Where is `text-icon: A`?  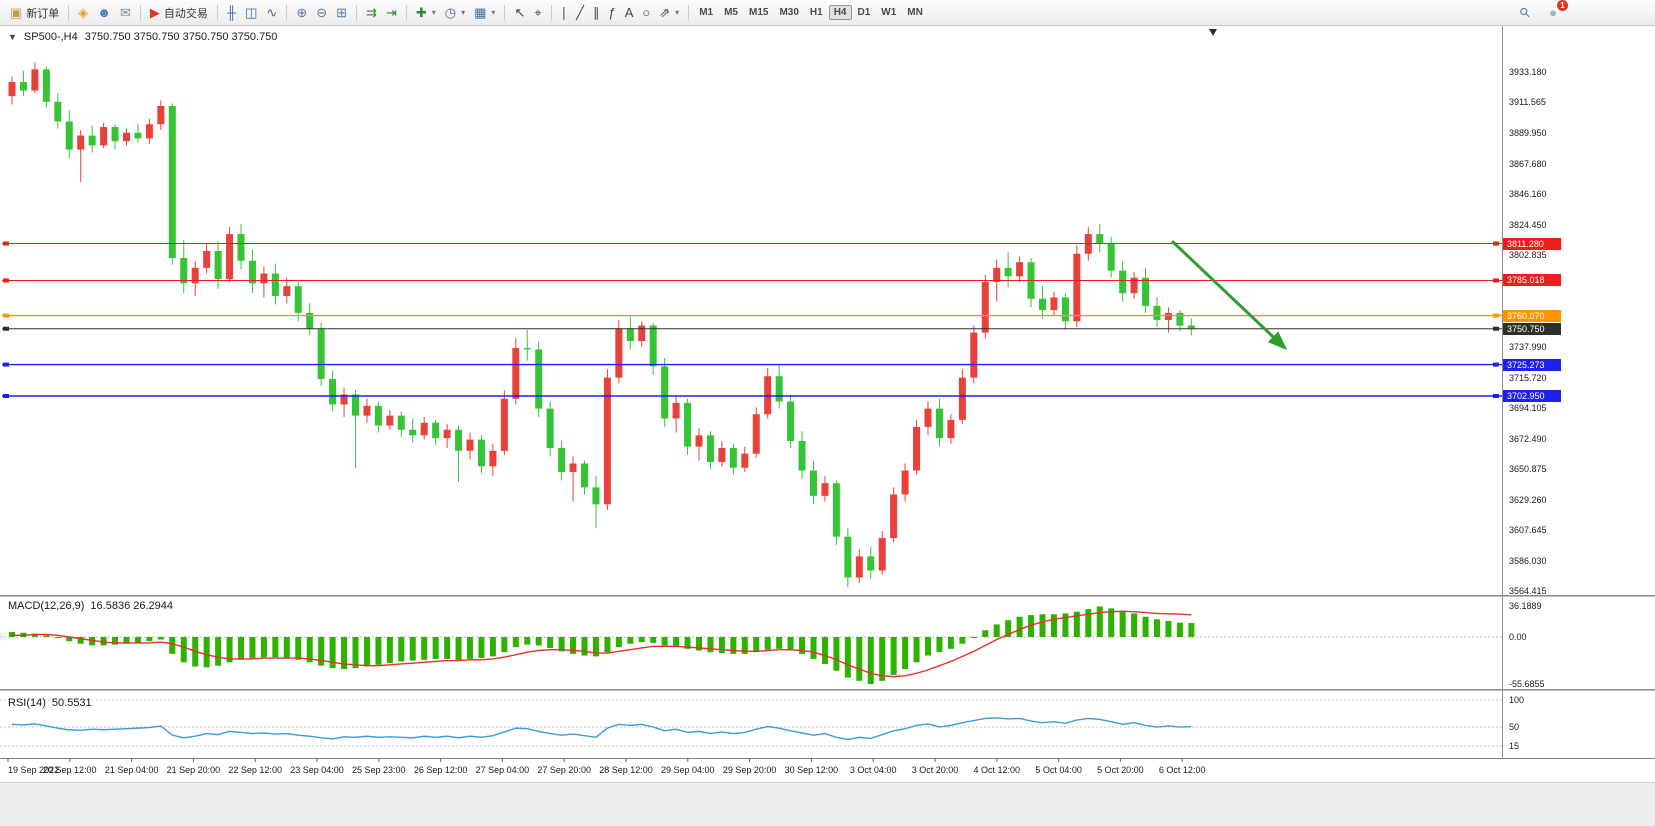 text-icon: A is located at coordinates (629, 12).